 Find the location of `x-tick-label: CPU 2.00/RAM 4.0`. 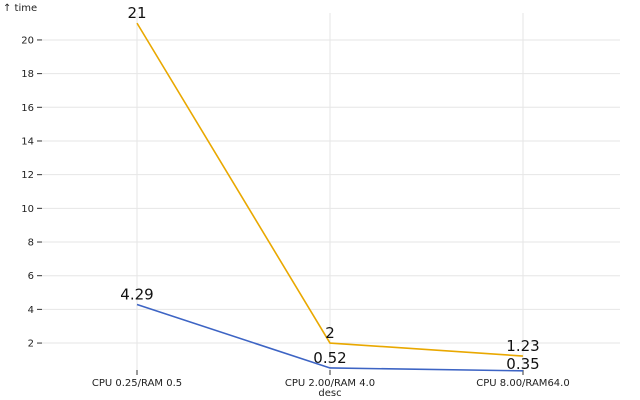

x-tick-label: CPU 2.00/RAM 4.0 is located at coordinates (330, 383).